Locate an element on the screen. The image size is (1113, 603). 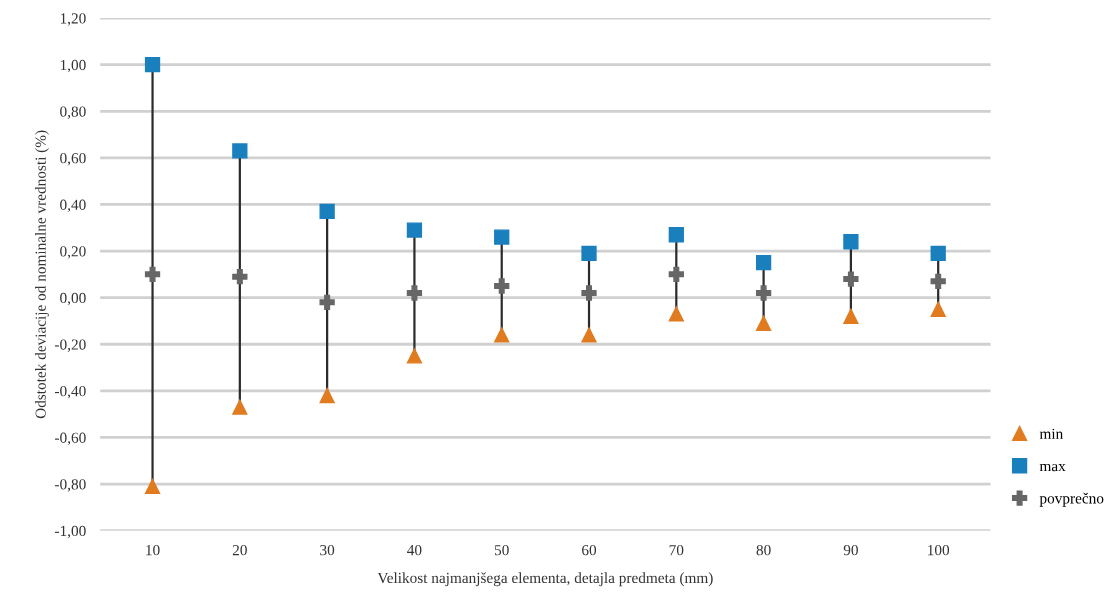
y-tick-label: -0,40 is located at coordinates (70, 392).